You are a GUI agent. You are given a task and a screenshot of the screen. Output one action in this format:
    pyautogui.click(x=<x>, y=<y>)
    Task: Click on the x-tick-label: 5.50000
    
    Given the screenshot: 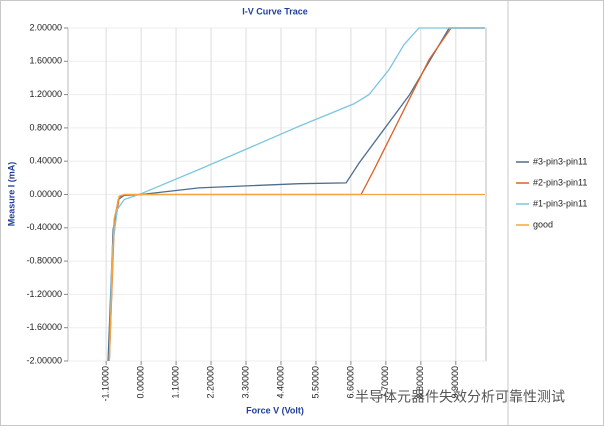 What is the action you would take?
    pyautogui.click(x=315, y=382)
    